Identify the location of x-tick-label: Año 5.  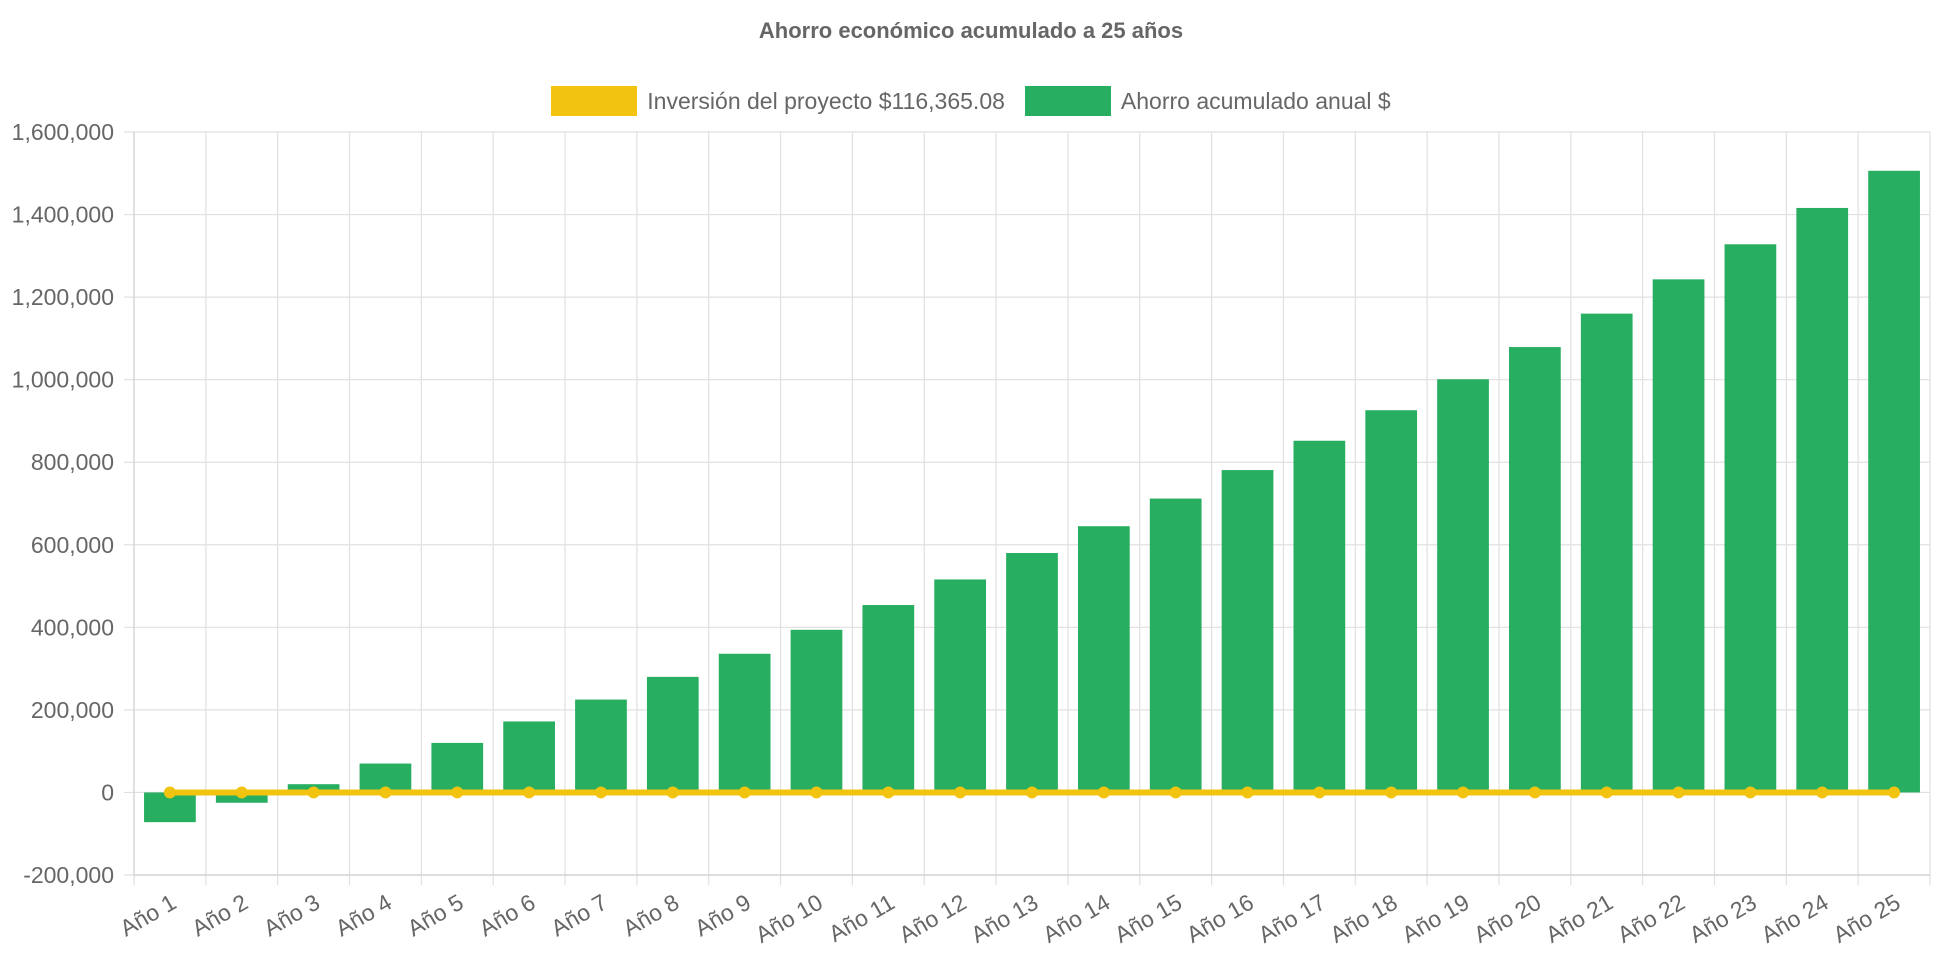
(435, 915).